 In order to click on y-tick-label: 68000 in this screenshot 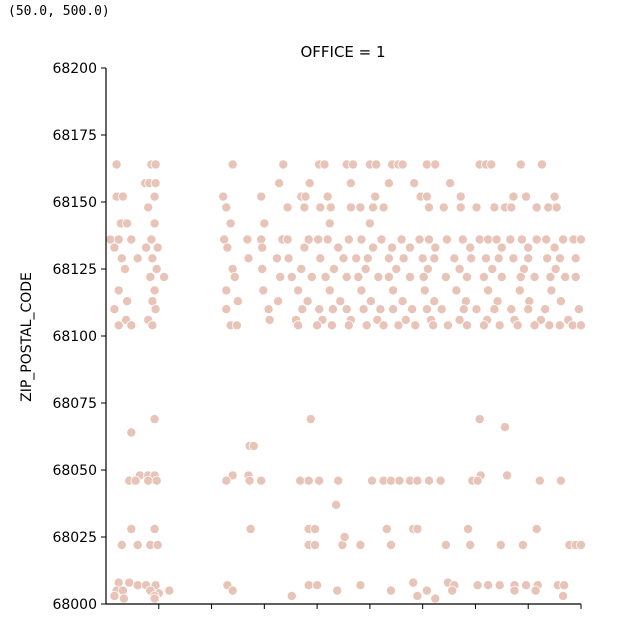, I will do `click(74, 605)`.